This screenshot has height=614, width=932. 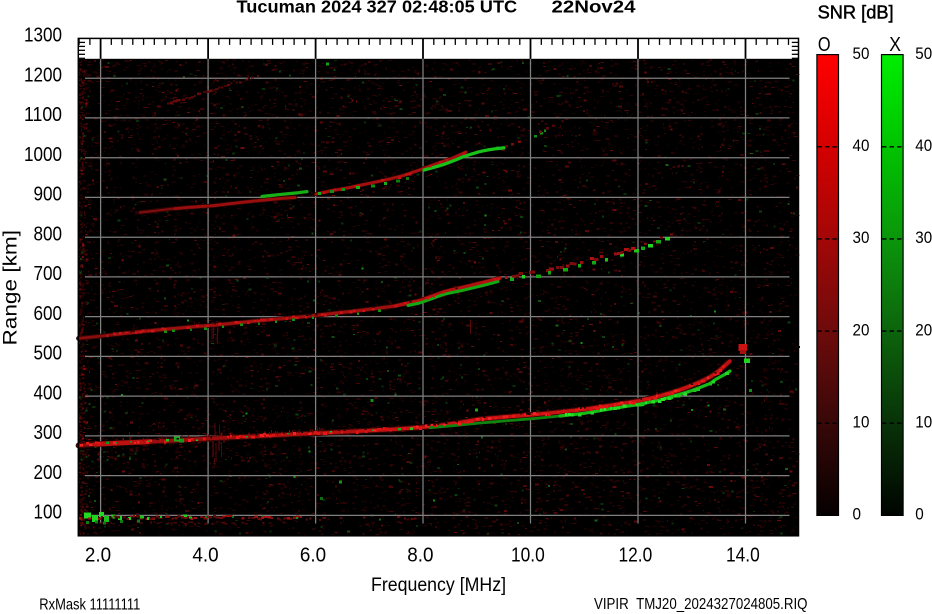 What do you see at coordinates (701, 604) in the screenshot?
I see `svg-text: VIPIR TMJ20_2024327024805.RIQ` at bounding box center [701, 604].